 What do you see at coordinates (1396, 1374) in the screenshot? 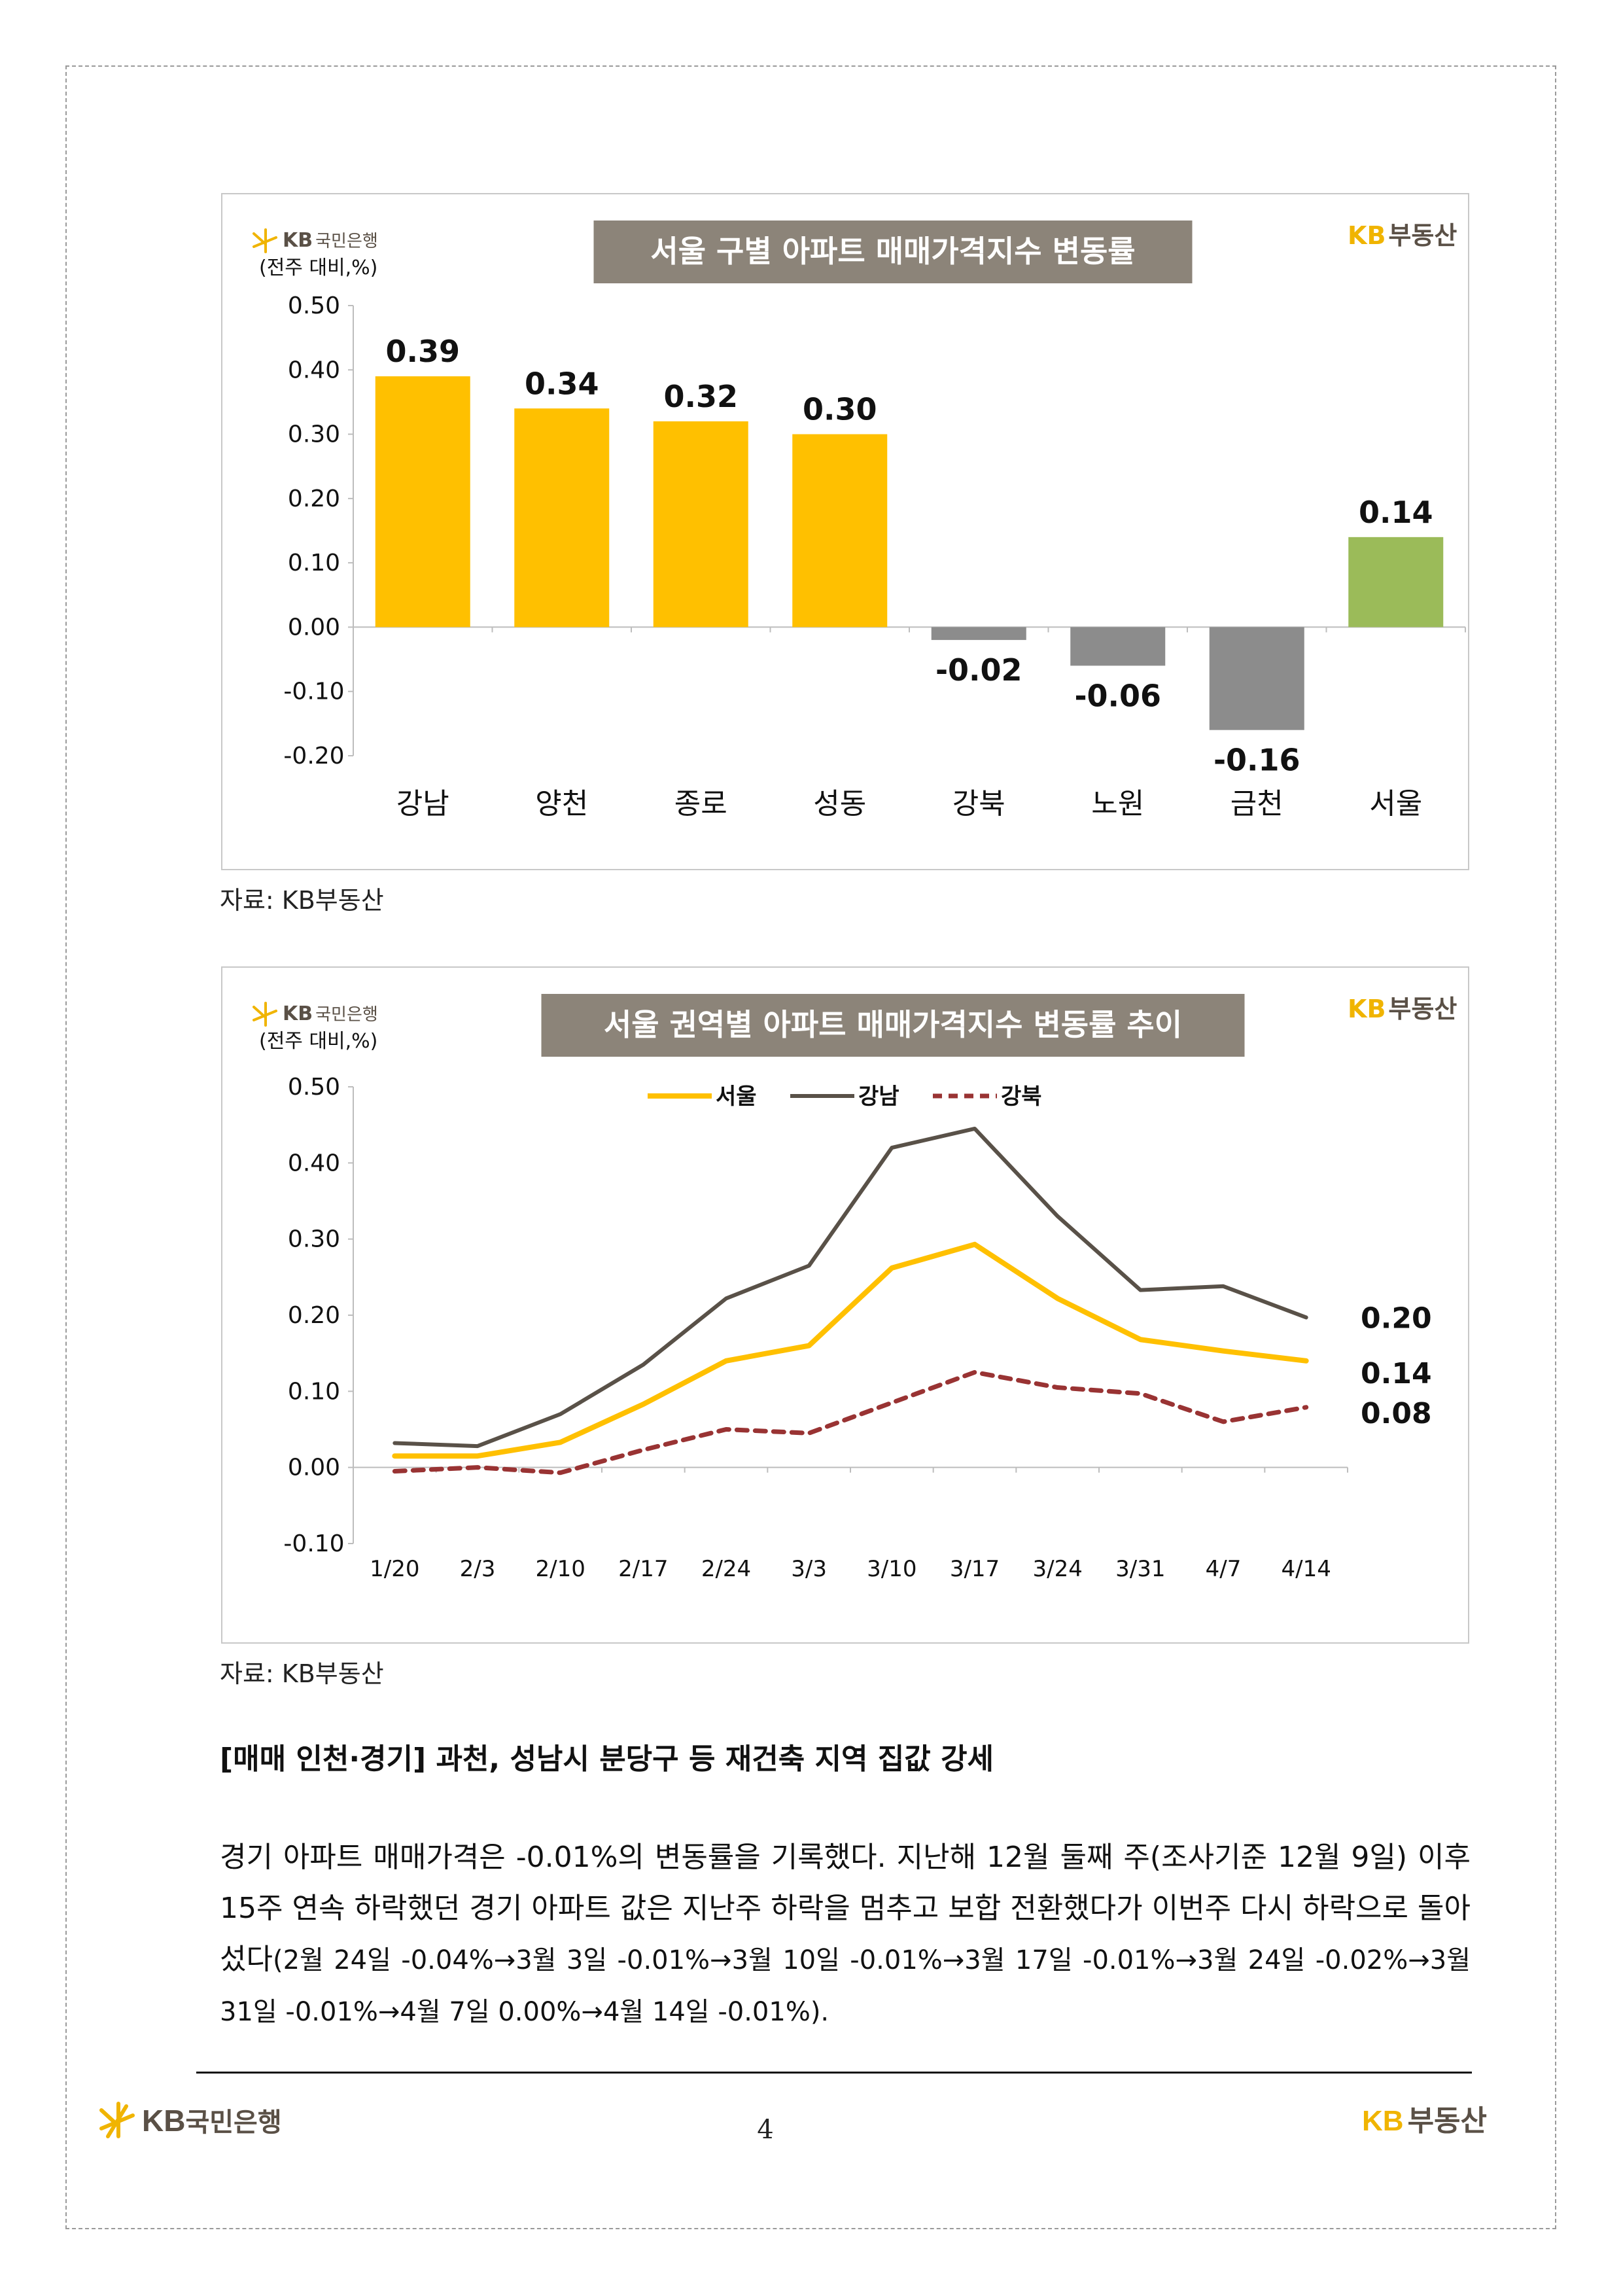
I see `chart2-end-label: 0.14` at bounding box center [1396, 1374].